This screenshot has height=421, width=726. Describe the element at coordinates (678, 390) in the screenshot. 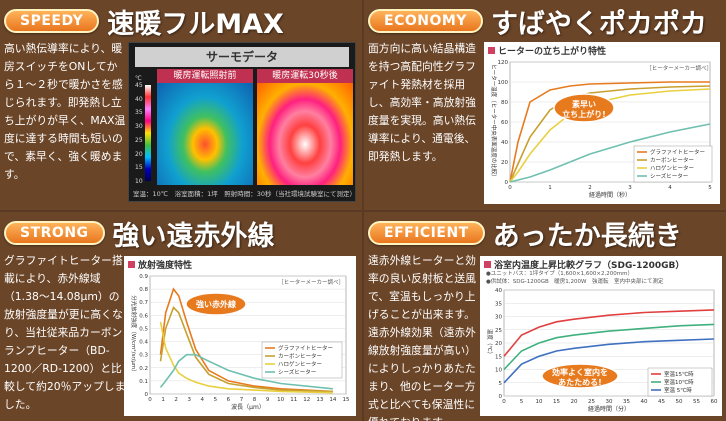

I see `legend-label: 室温 5℃時` at that location.